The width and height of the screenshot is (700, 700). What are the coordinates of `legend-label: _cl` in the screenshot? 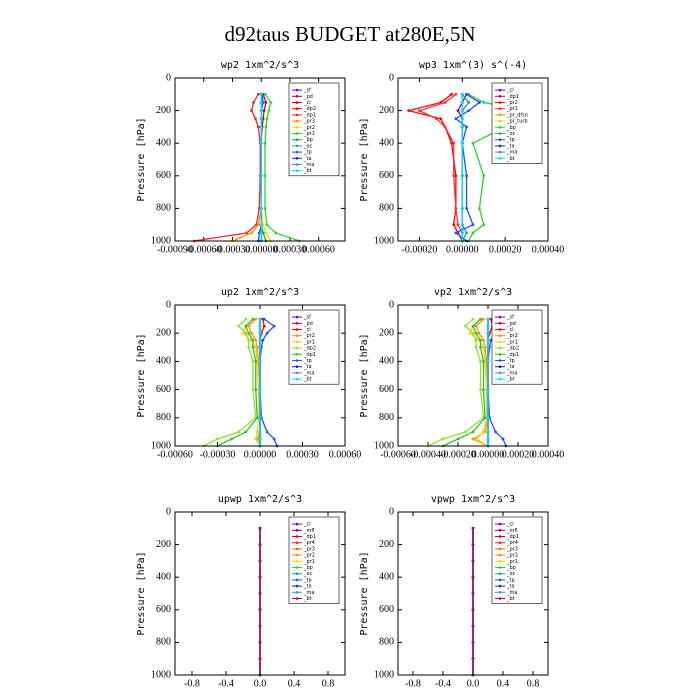 It's located at (510, 525).